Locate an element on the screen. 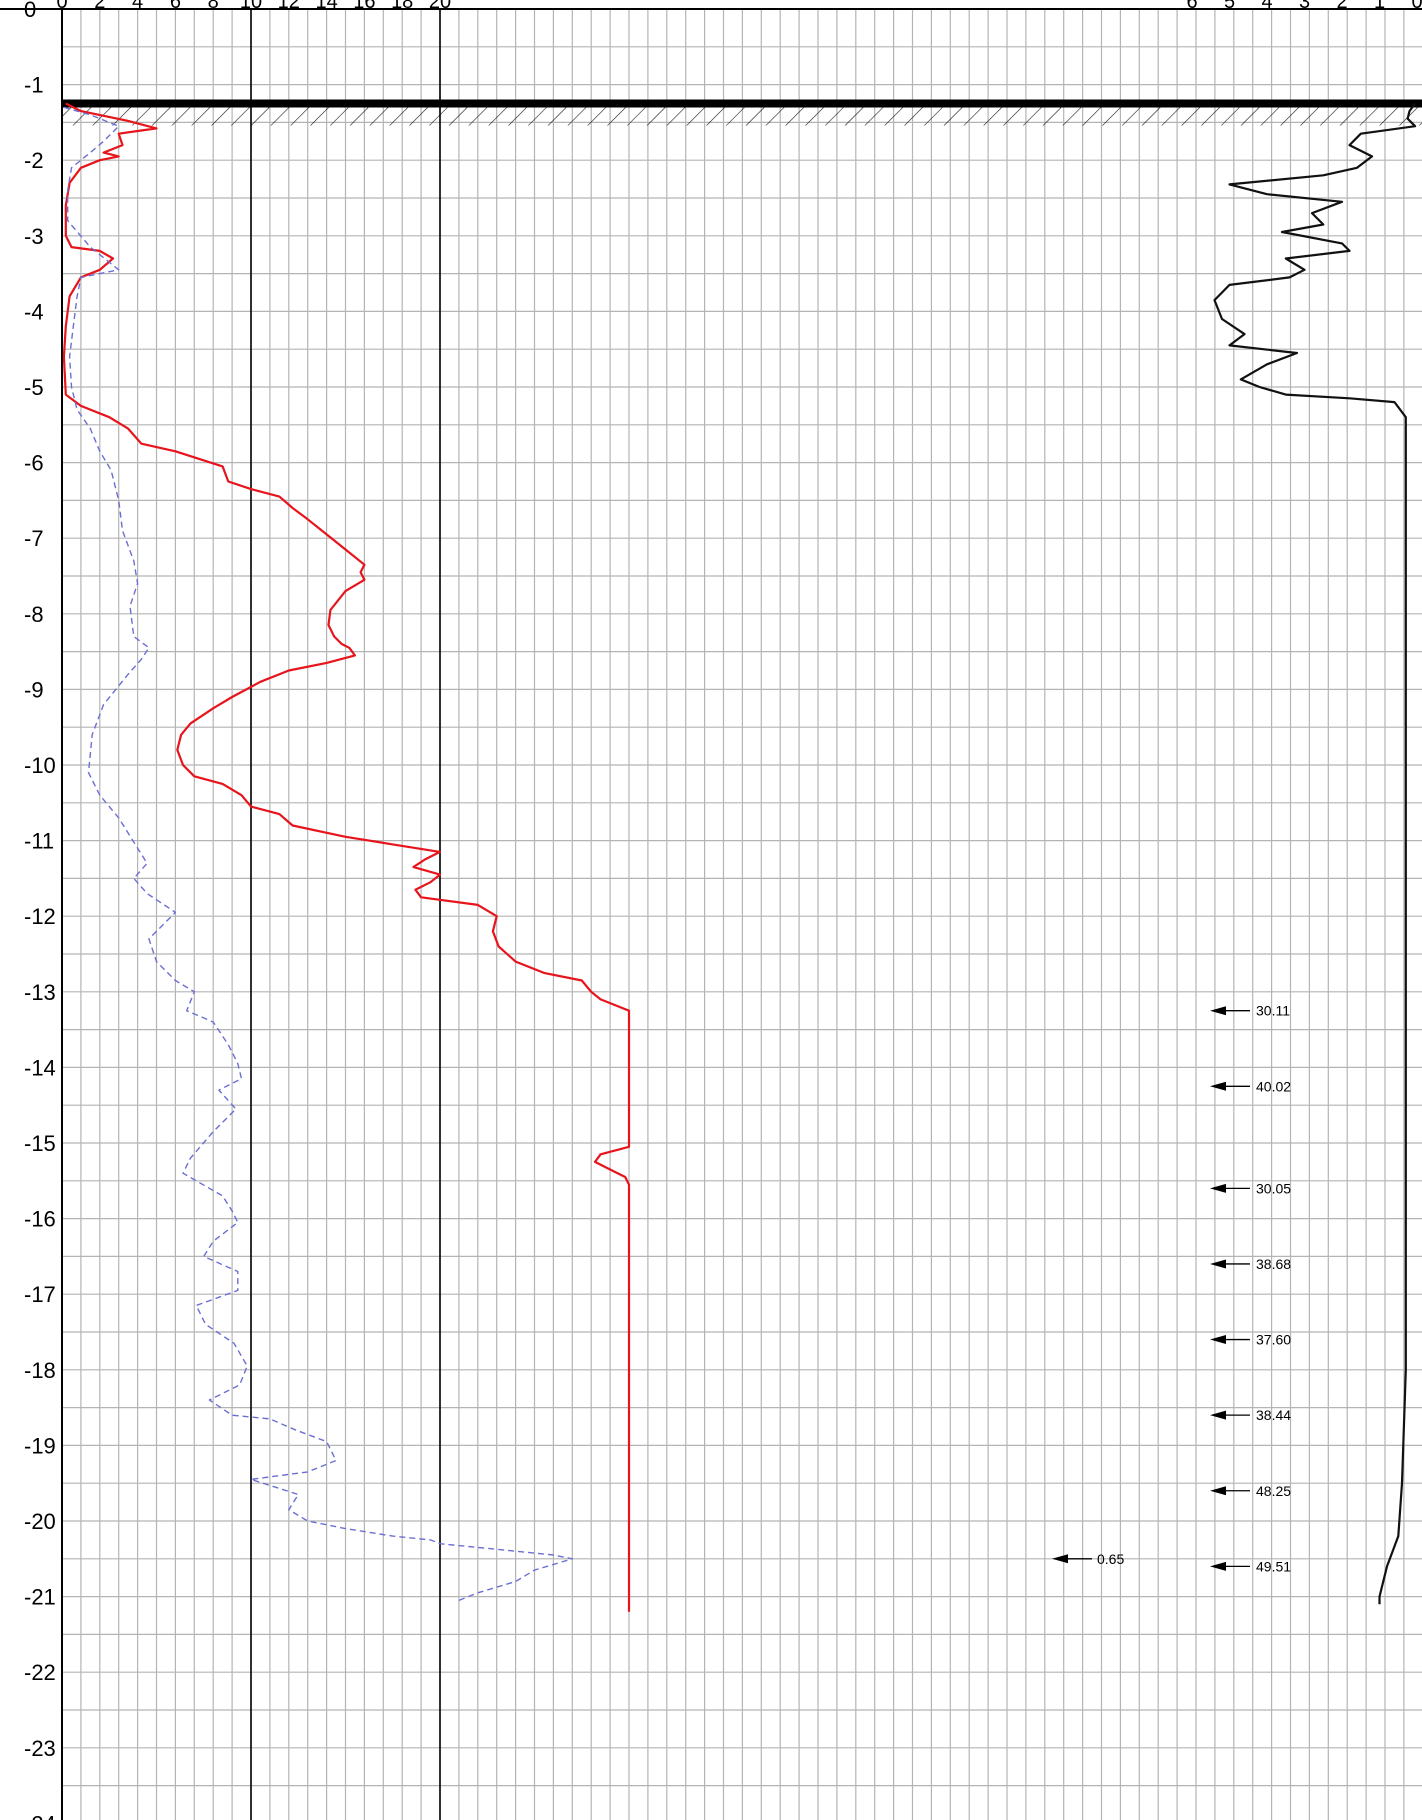 The image size is (1422, 1820). annotation-value: 49.51 is located at coordinates (1273, 1566).